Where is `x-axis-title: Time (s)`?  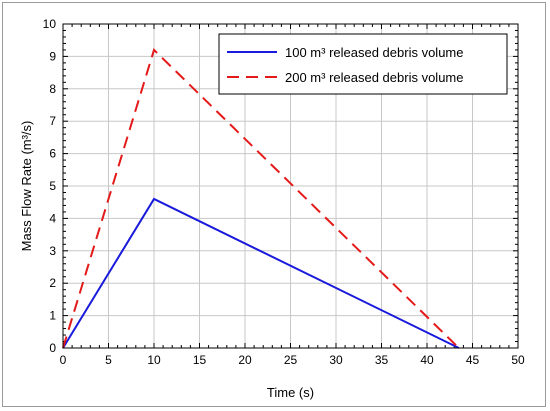
x-axis-title: Time (s) is located at coordinates (290, 392).